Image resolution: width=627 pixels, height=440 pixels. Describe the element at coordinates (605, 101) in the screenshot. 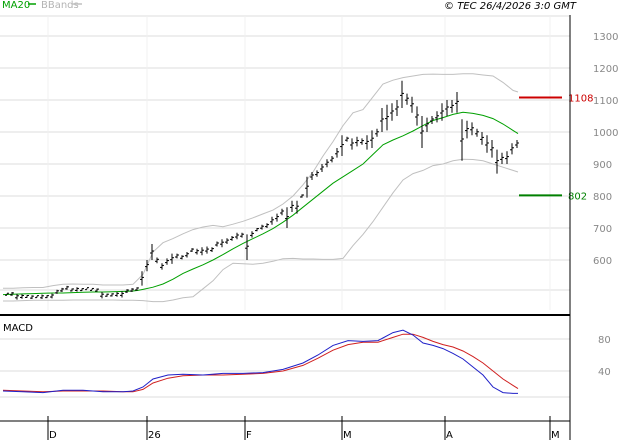

I see `price-y-tick: 1100` at that location.